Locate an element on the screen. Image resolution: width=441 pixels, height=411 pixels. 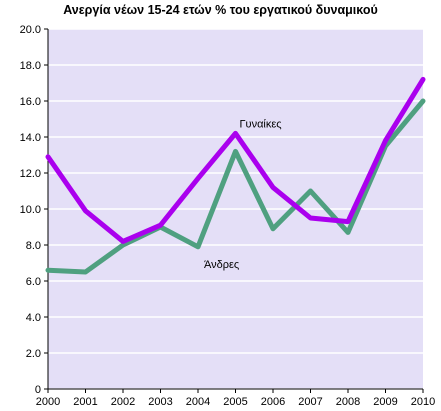
y-tick-label: 16.0 is located at coordinates (30, 102).